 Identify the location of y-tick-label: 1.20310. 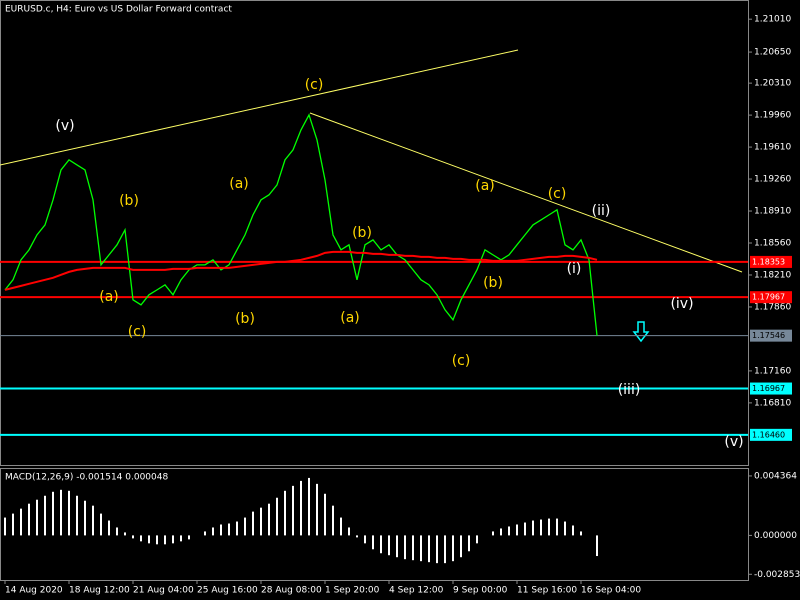
(772, 84).